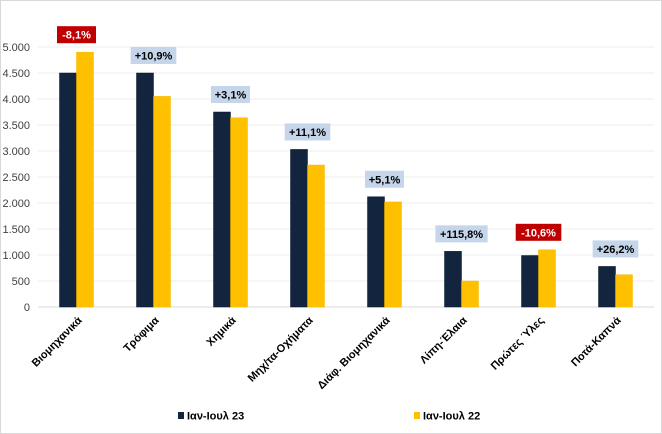  Describe the element at coordinates (57, 341) in the screenshot. I see `category-label: Βιομηχανικά` at that location.